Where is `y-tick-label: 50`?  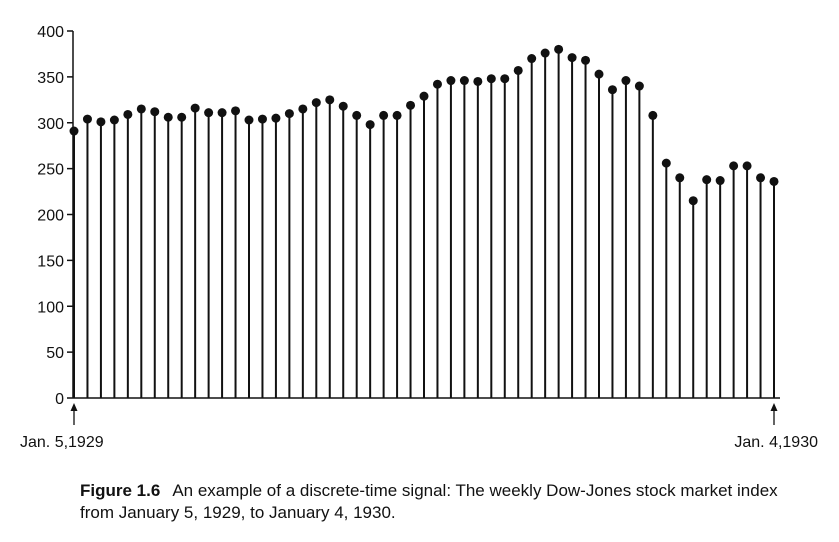
y-tick-label: 50 is located at coordinates (55, 353).